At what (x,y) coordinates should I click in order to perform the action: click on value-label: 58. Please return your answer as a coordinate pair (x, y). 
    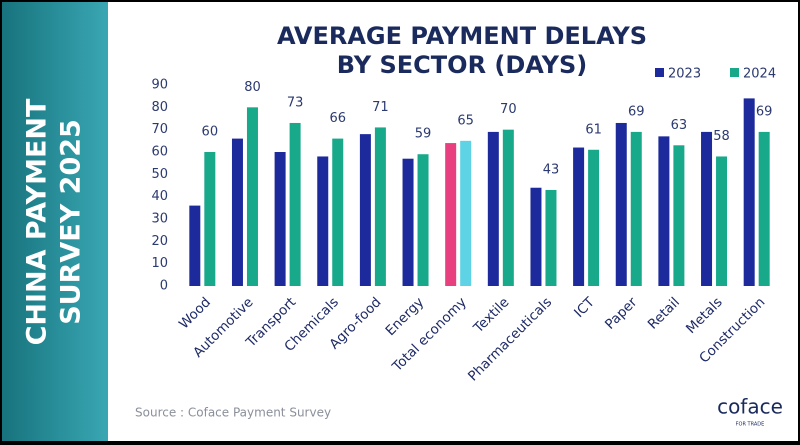
    Looking at the image, I should click on (721, 136).